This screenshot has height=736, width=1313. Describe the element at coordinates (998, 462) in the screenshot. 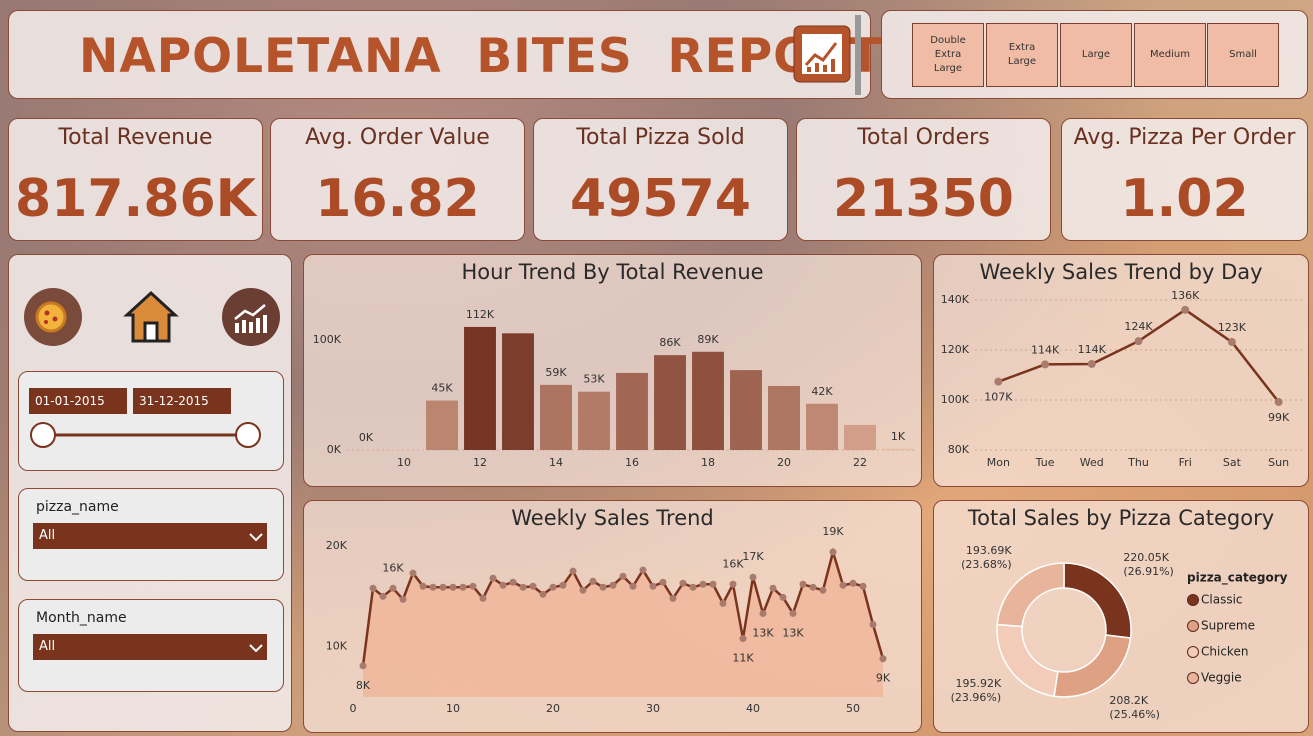

I see `x-tick-label: Mon` at that location.